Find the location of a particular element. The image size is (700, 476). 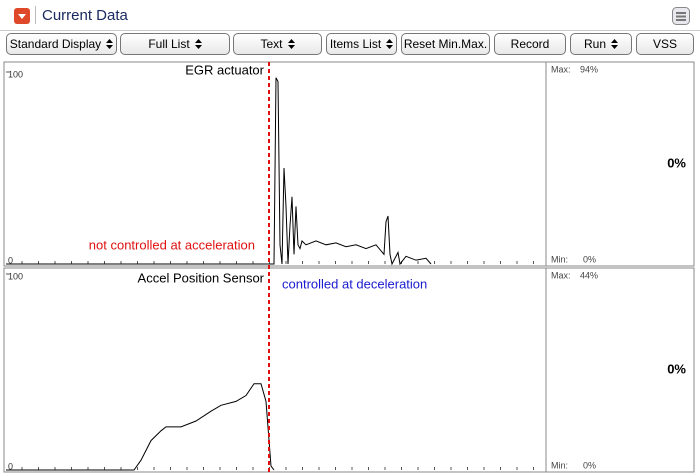

header-title: Current Data is located at coordinates (85, 15).